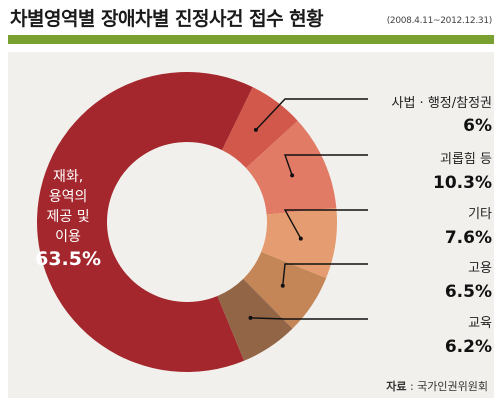 The width and height of the screenshot is (500, 402). I want to click on slice-label-3: 기타, so click(480, 214).